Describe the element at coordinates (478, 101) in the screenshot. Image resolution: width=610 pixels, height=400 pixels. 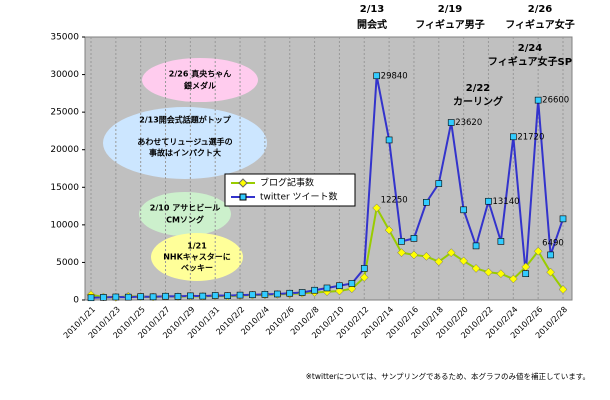
I see `annotation: カーリング` at that location.